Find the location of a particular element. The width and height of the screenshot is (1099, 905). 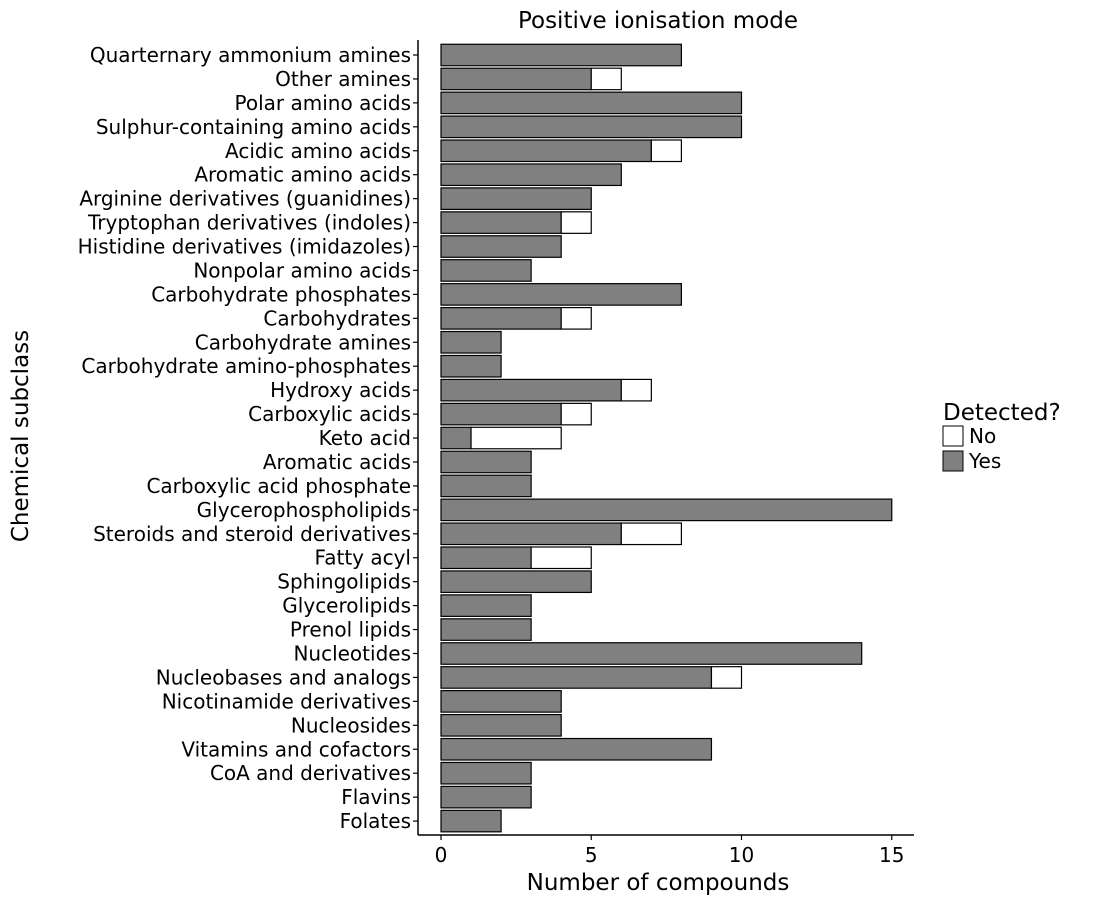

y-tick-label: Arginine derivatives (guanidines) is located at coordinates (245, 199).